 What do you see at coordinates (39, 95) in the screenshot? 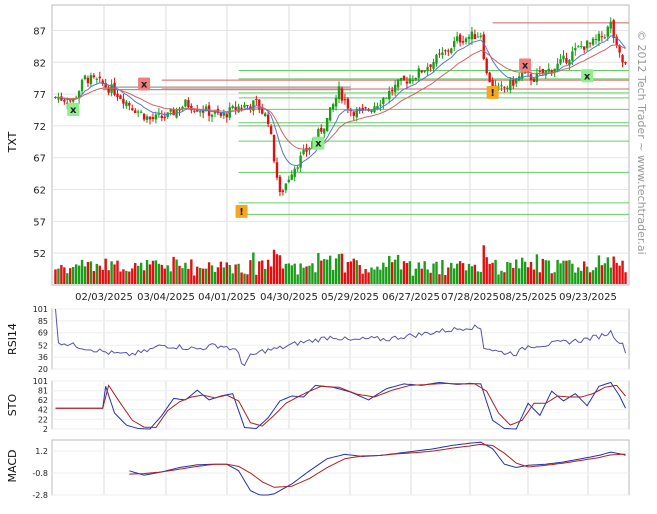
I see `price-tick-label: 77` at bounding box center [39, 95].